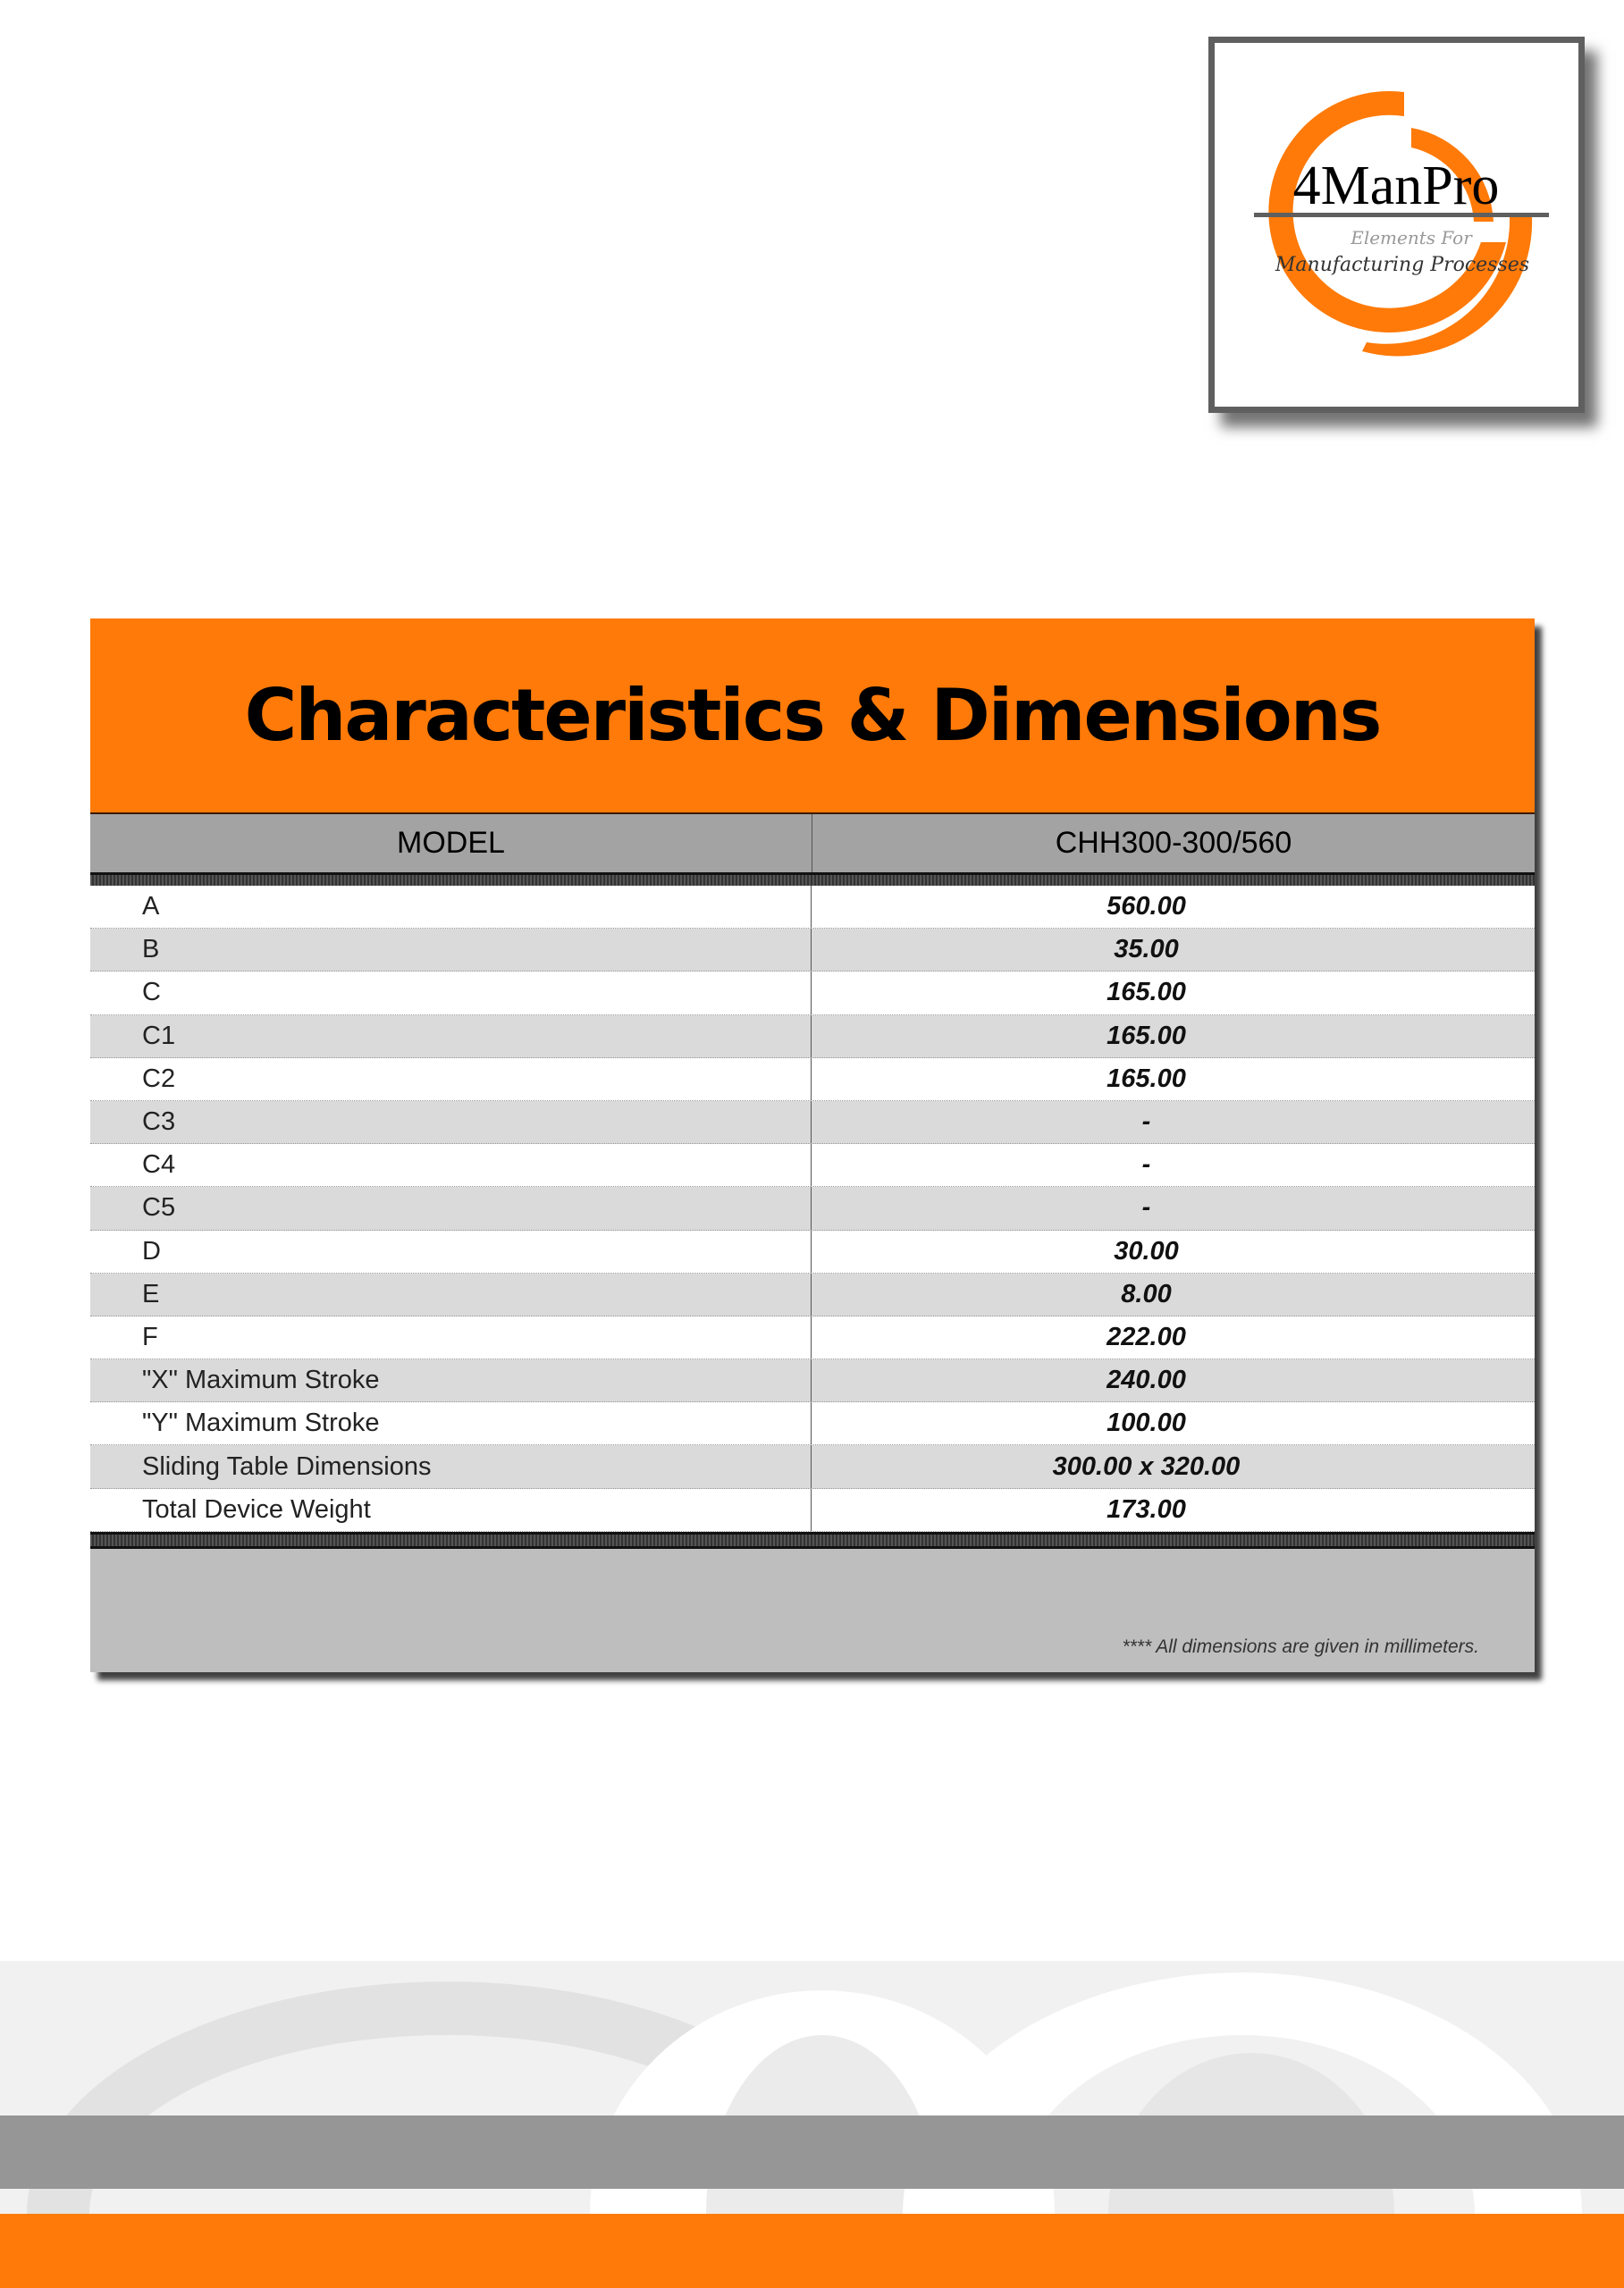  I want to click on row-label: E, so click(451, 1295).